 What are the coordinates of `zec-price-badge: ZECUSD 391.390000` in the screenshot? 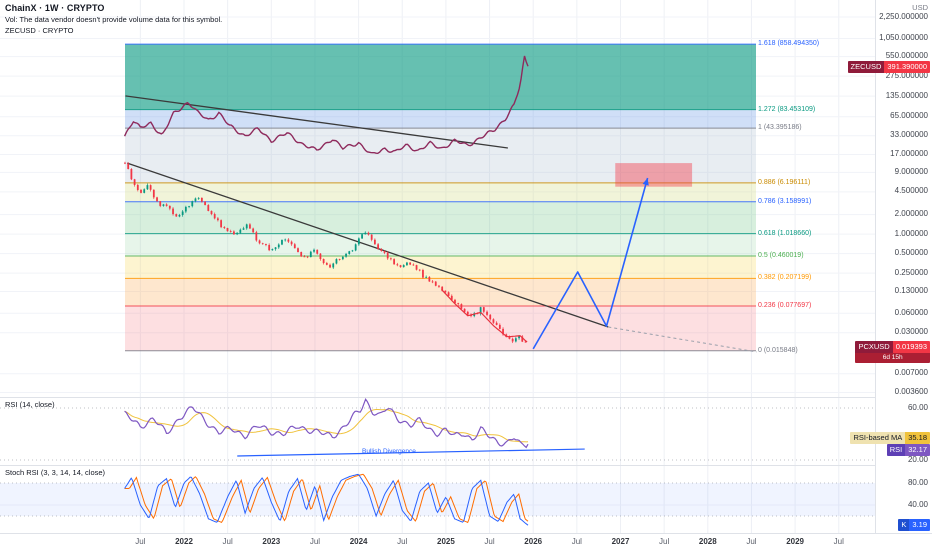 It's located at (888, 67).